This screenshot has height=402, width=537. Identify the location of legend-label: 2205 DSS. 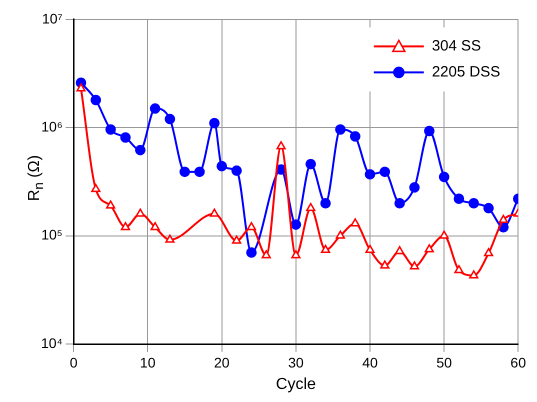
(466, 72).